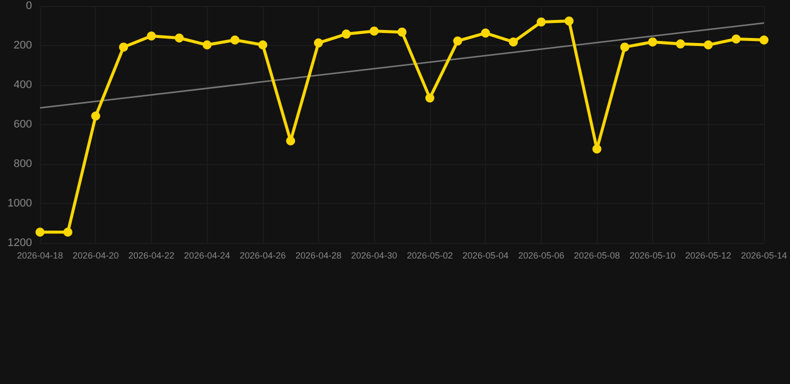 Image resolution: width=790 pixels, height=384 pixels. I want to click on x-tick-label: 2026-04-26, so click(263, 255).